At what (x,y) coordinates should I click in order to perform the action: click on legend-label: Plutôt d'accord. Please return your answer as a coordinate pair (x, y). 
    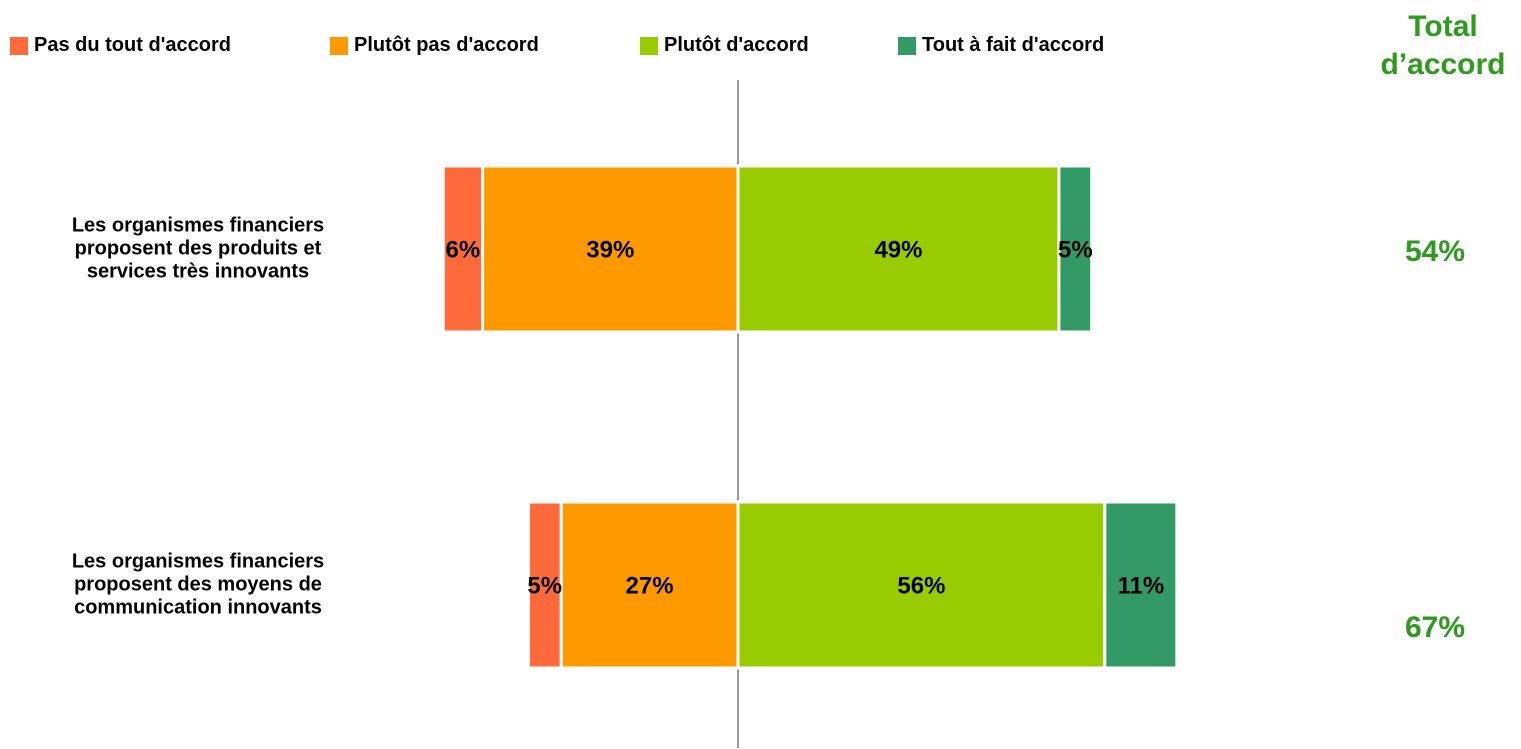
    Looking at the image, I should click on (736, 45).